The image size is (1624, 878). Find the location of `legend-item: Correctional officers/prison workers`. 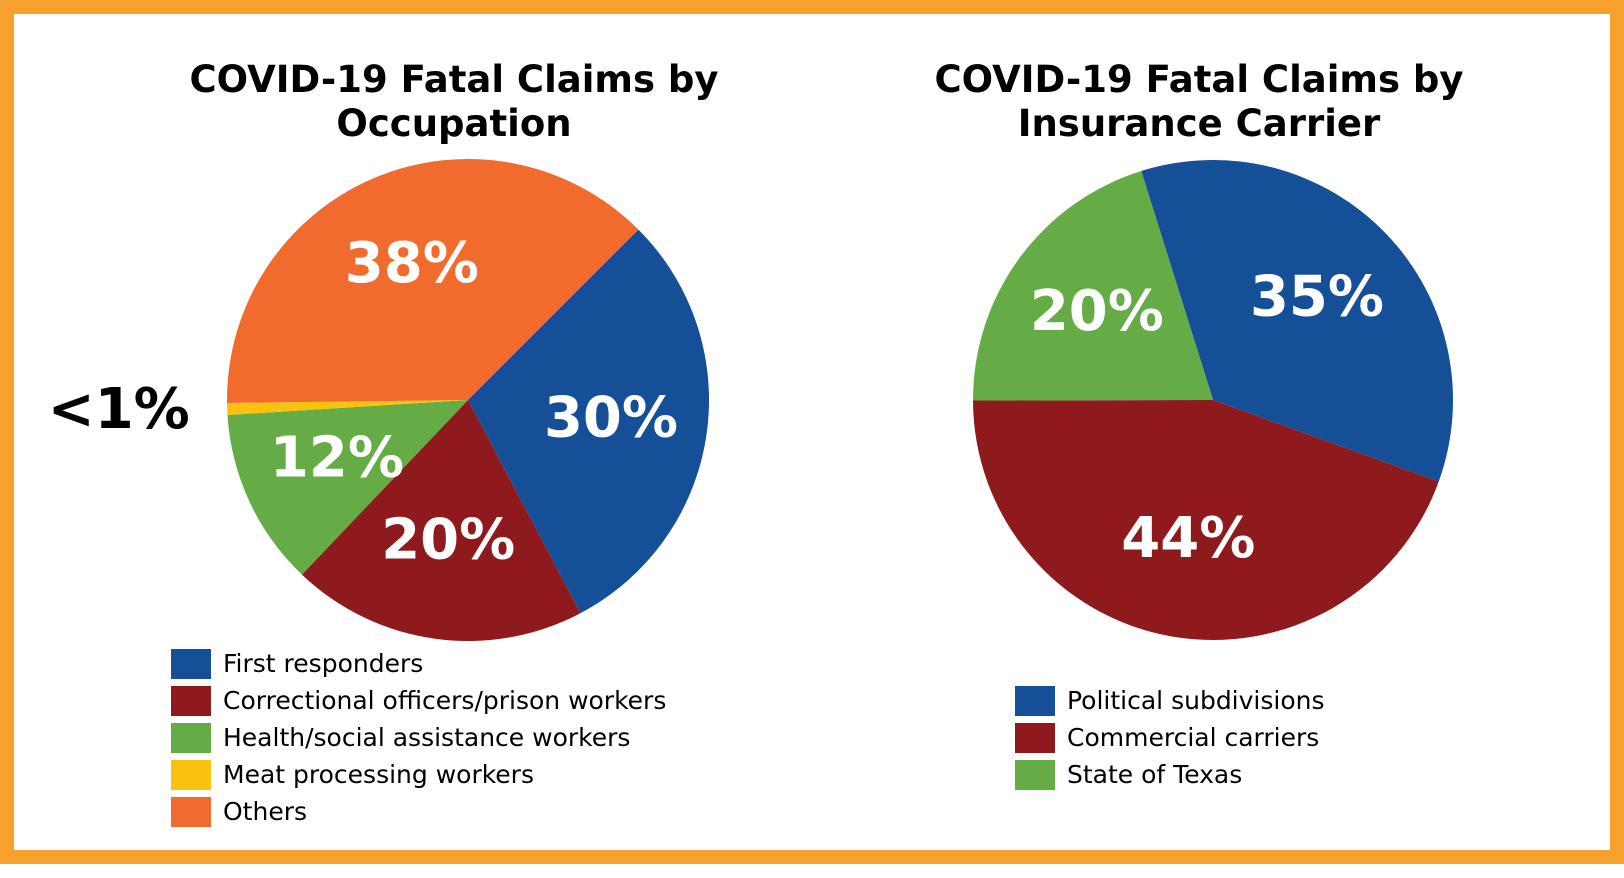

legend-item: Correctional officers/prison workers is located at coordinates (418, 700).